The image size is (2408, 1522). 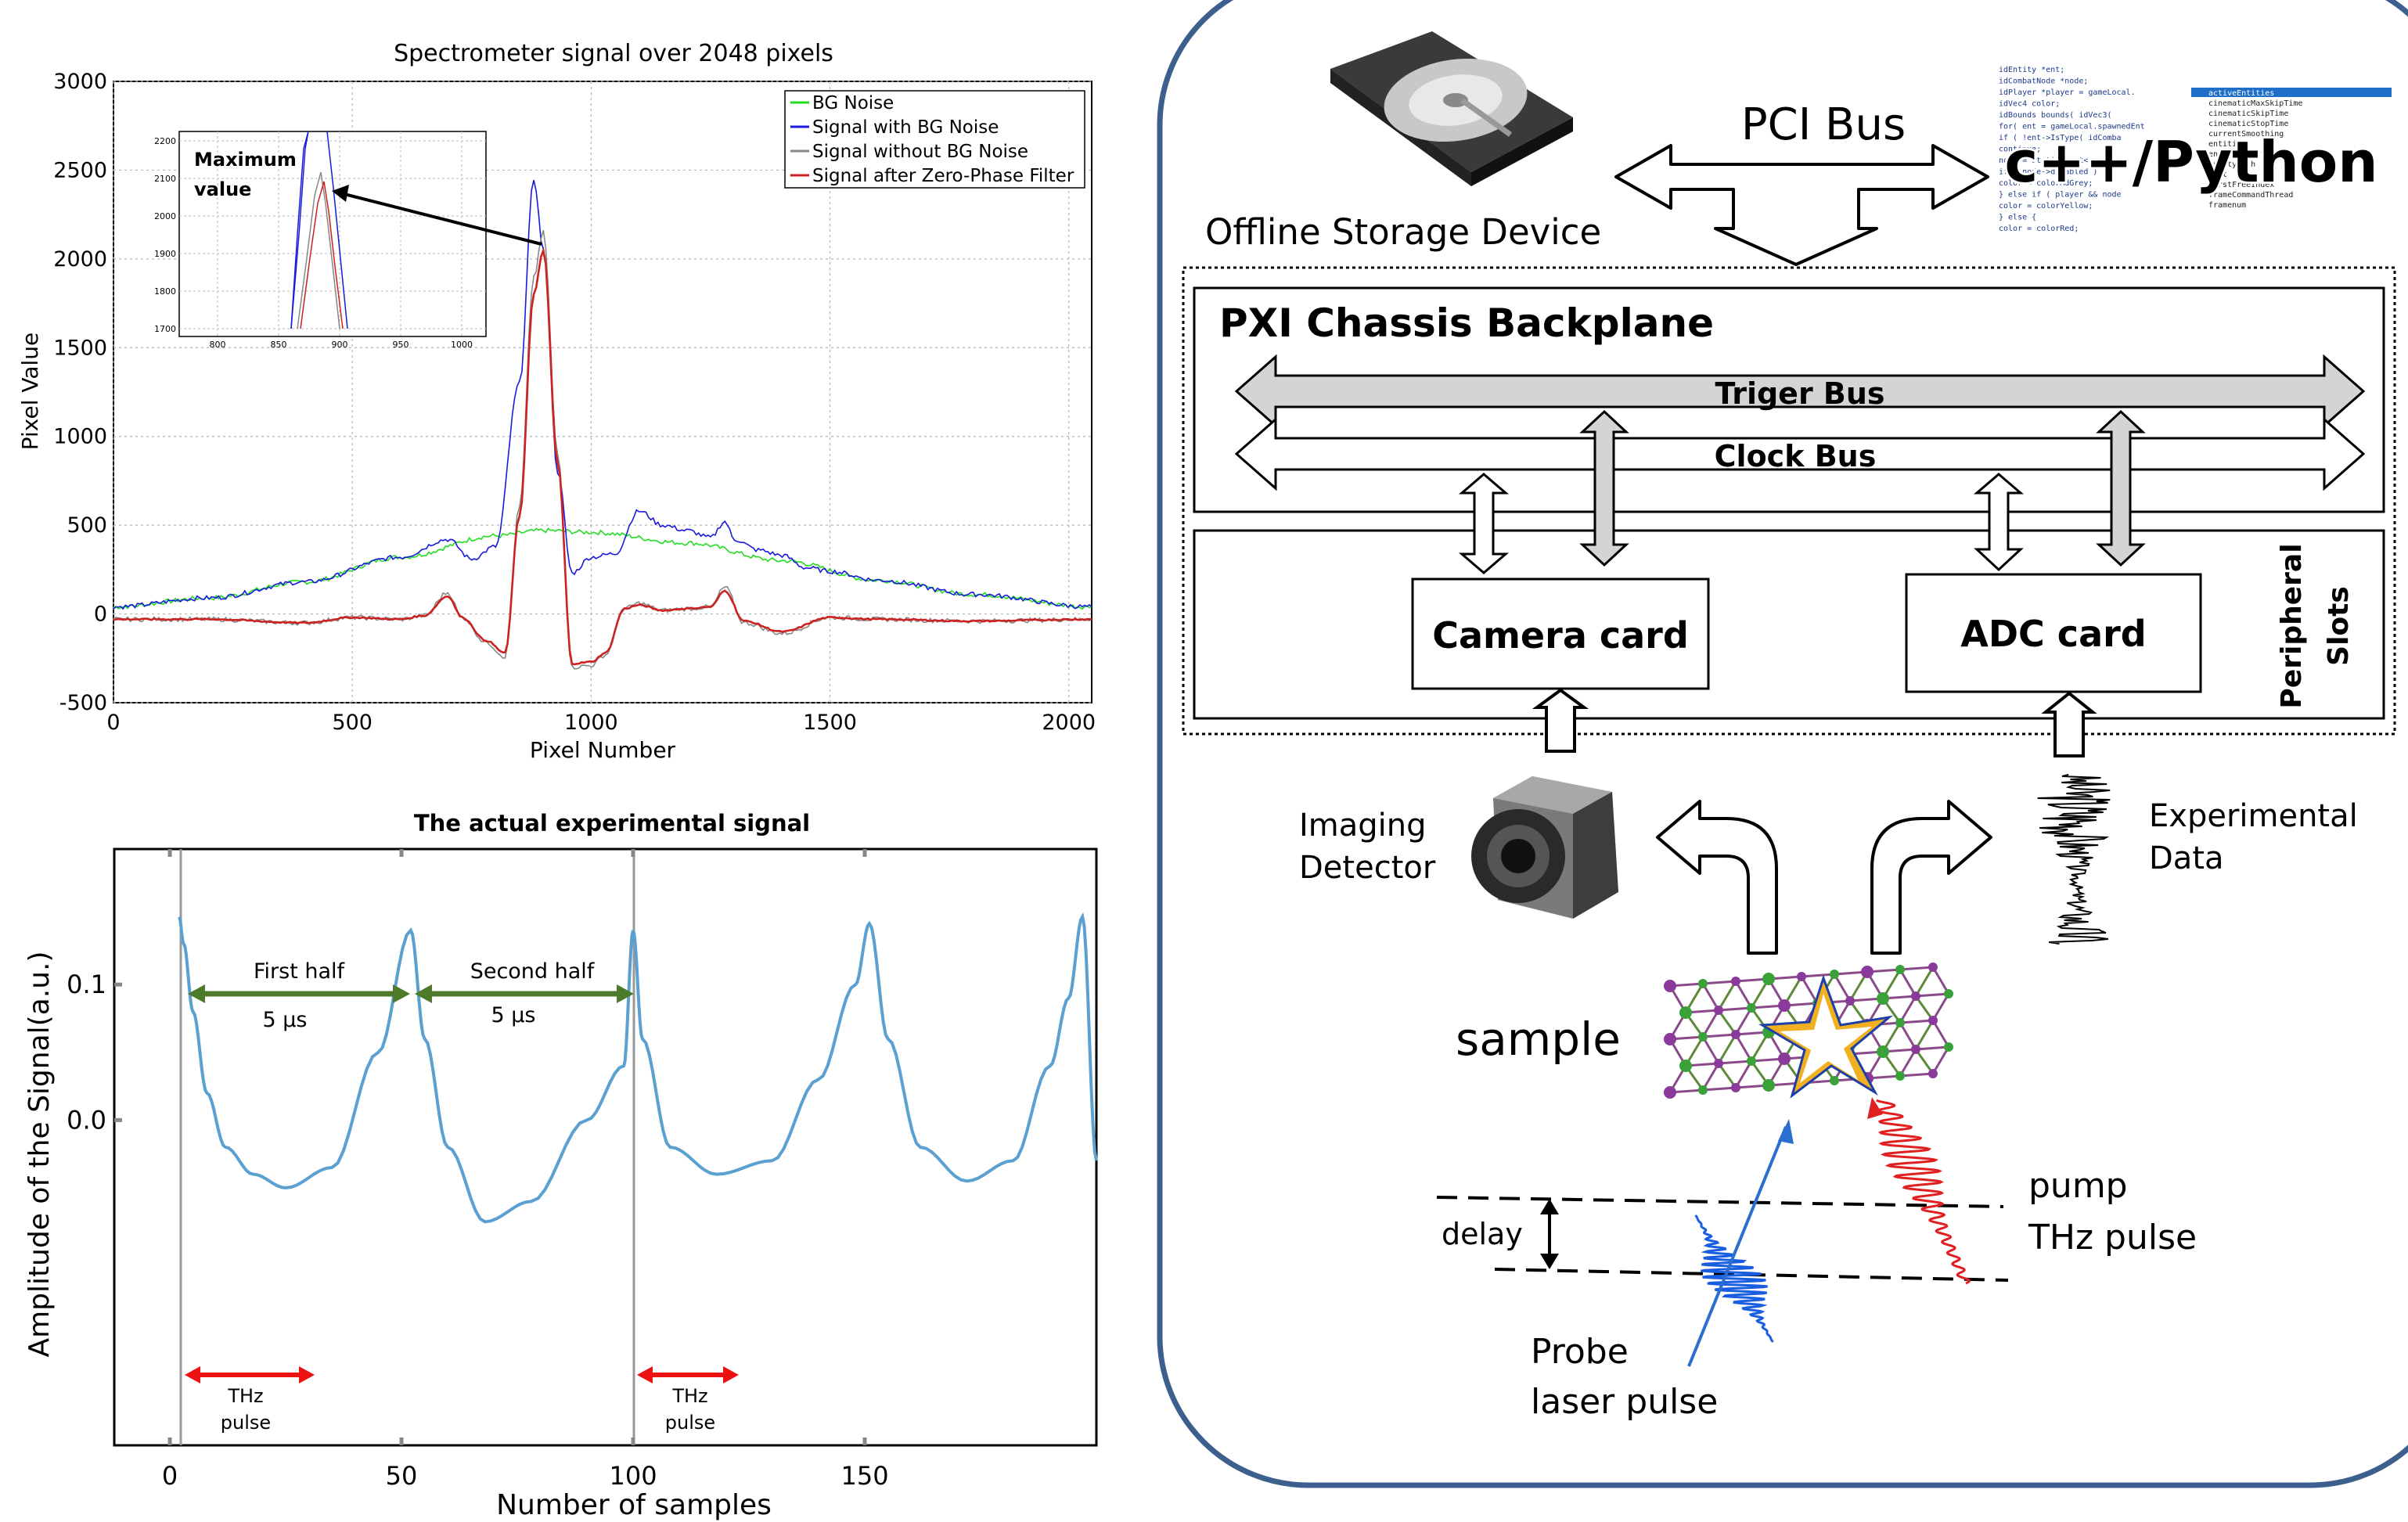 I want to click on top-chart-title: Spectrometer signal over 2048 pixels, so click(x=613, y=54).